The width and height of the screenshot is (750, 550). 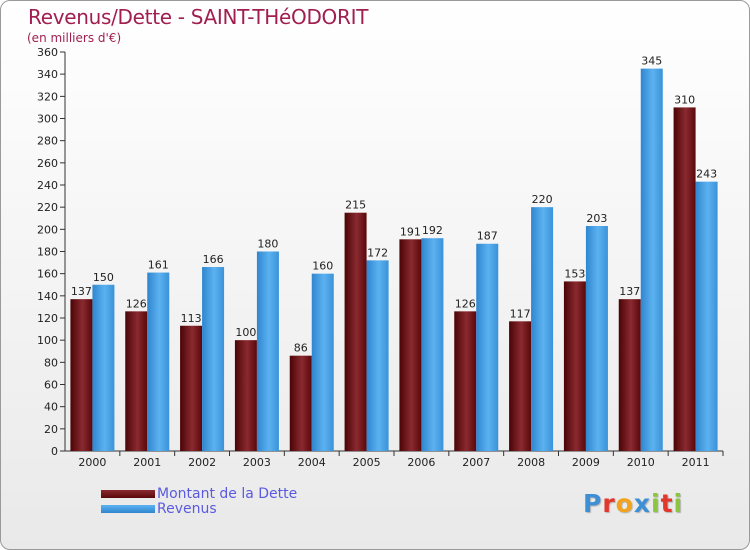 What do you see at coordinates (128, 509) in the screenshot?
I see `legend-swatch-revenus` at bounding box center [128, 509].